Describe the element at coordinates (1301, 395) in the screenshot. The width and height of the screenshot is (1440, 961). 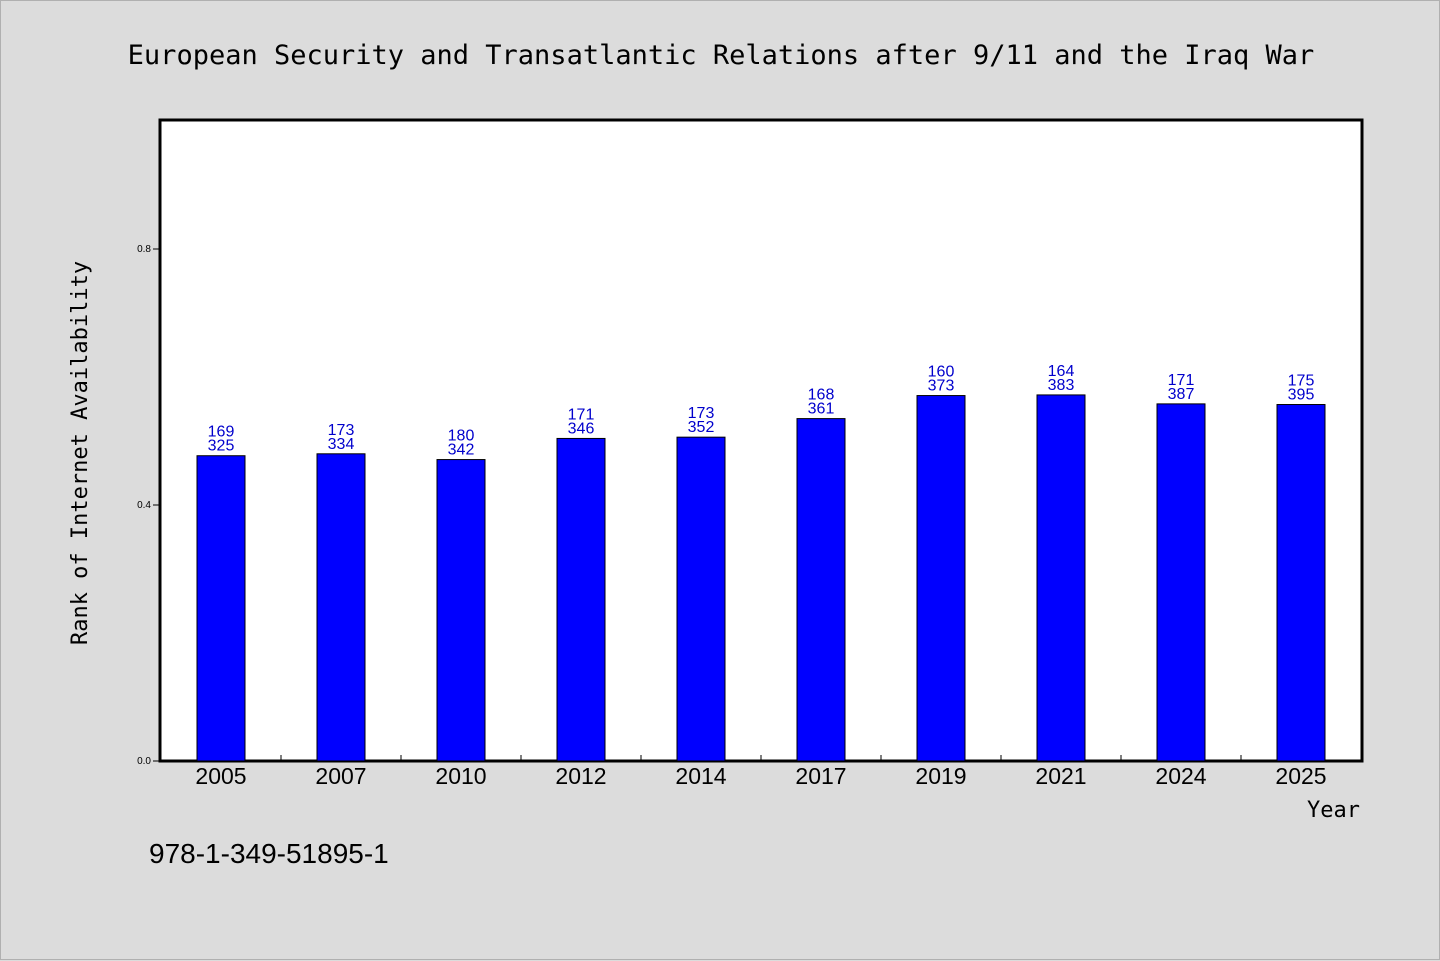
I see `data-label-bottom: 395` at that location.